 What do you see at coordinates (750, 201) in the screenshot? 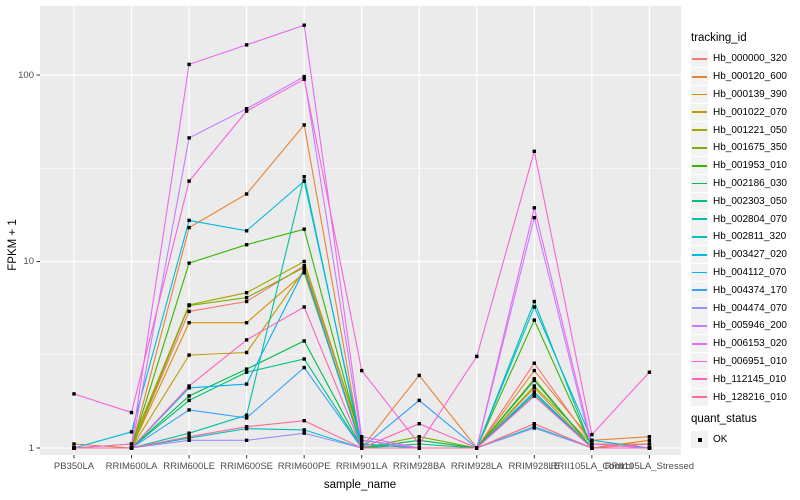
I see `legend-entry-label: Hb_002303_050` at bounding box center [750, 201].